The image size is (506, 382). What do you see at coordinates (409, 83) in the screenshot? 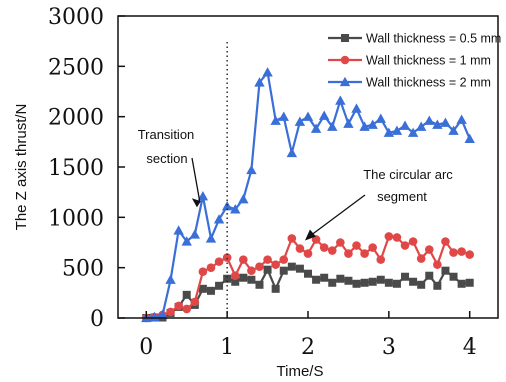
I see `legend-item: Wall thickness = 2 mm` at bounding box center [409, 83].